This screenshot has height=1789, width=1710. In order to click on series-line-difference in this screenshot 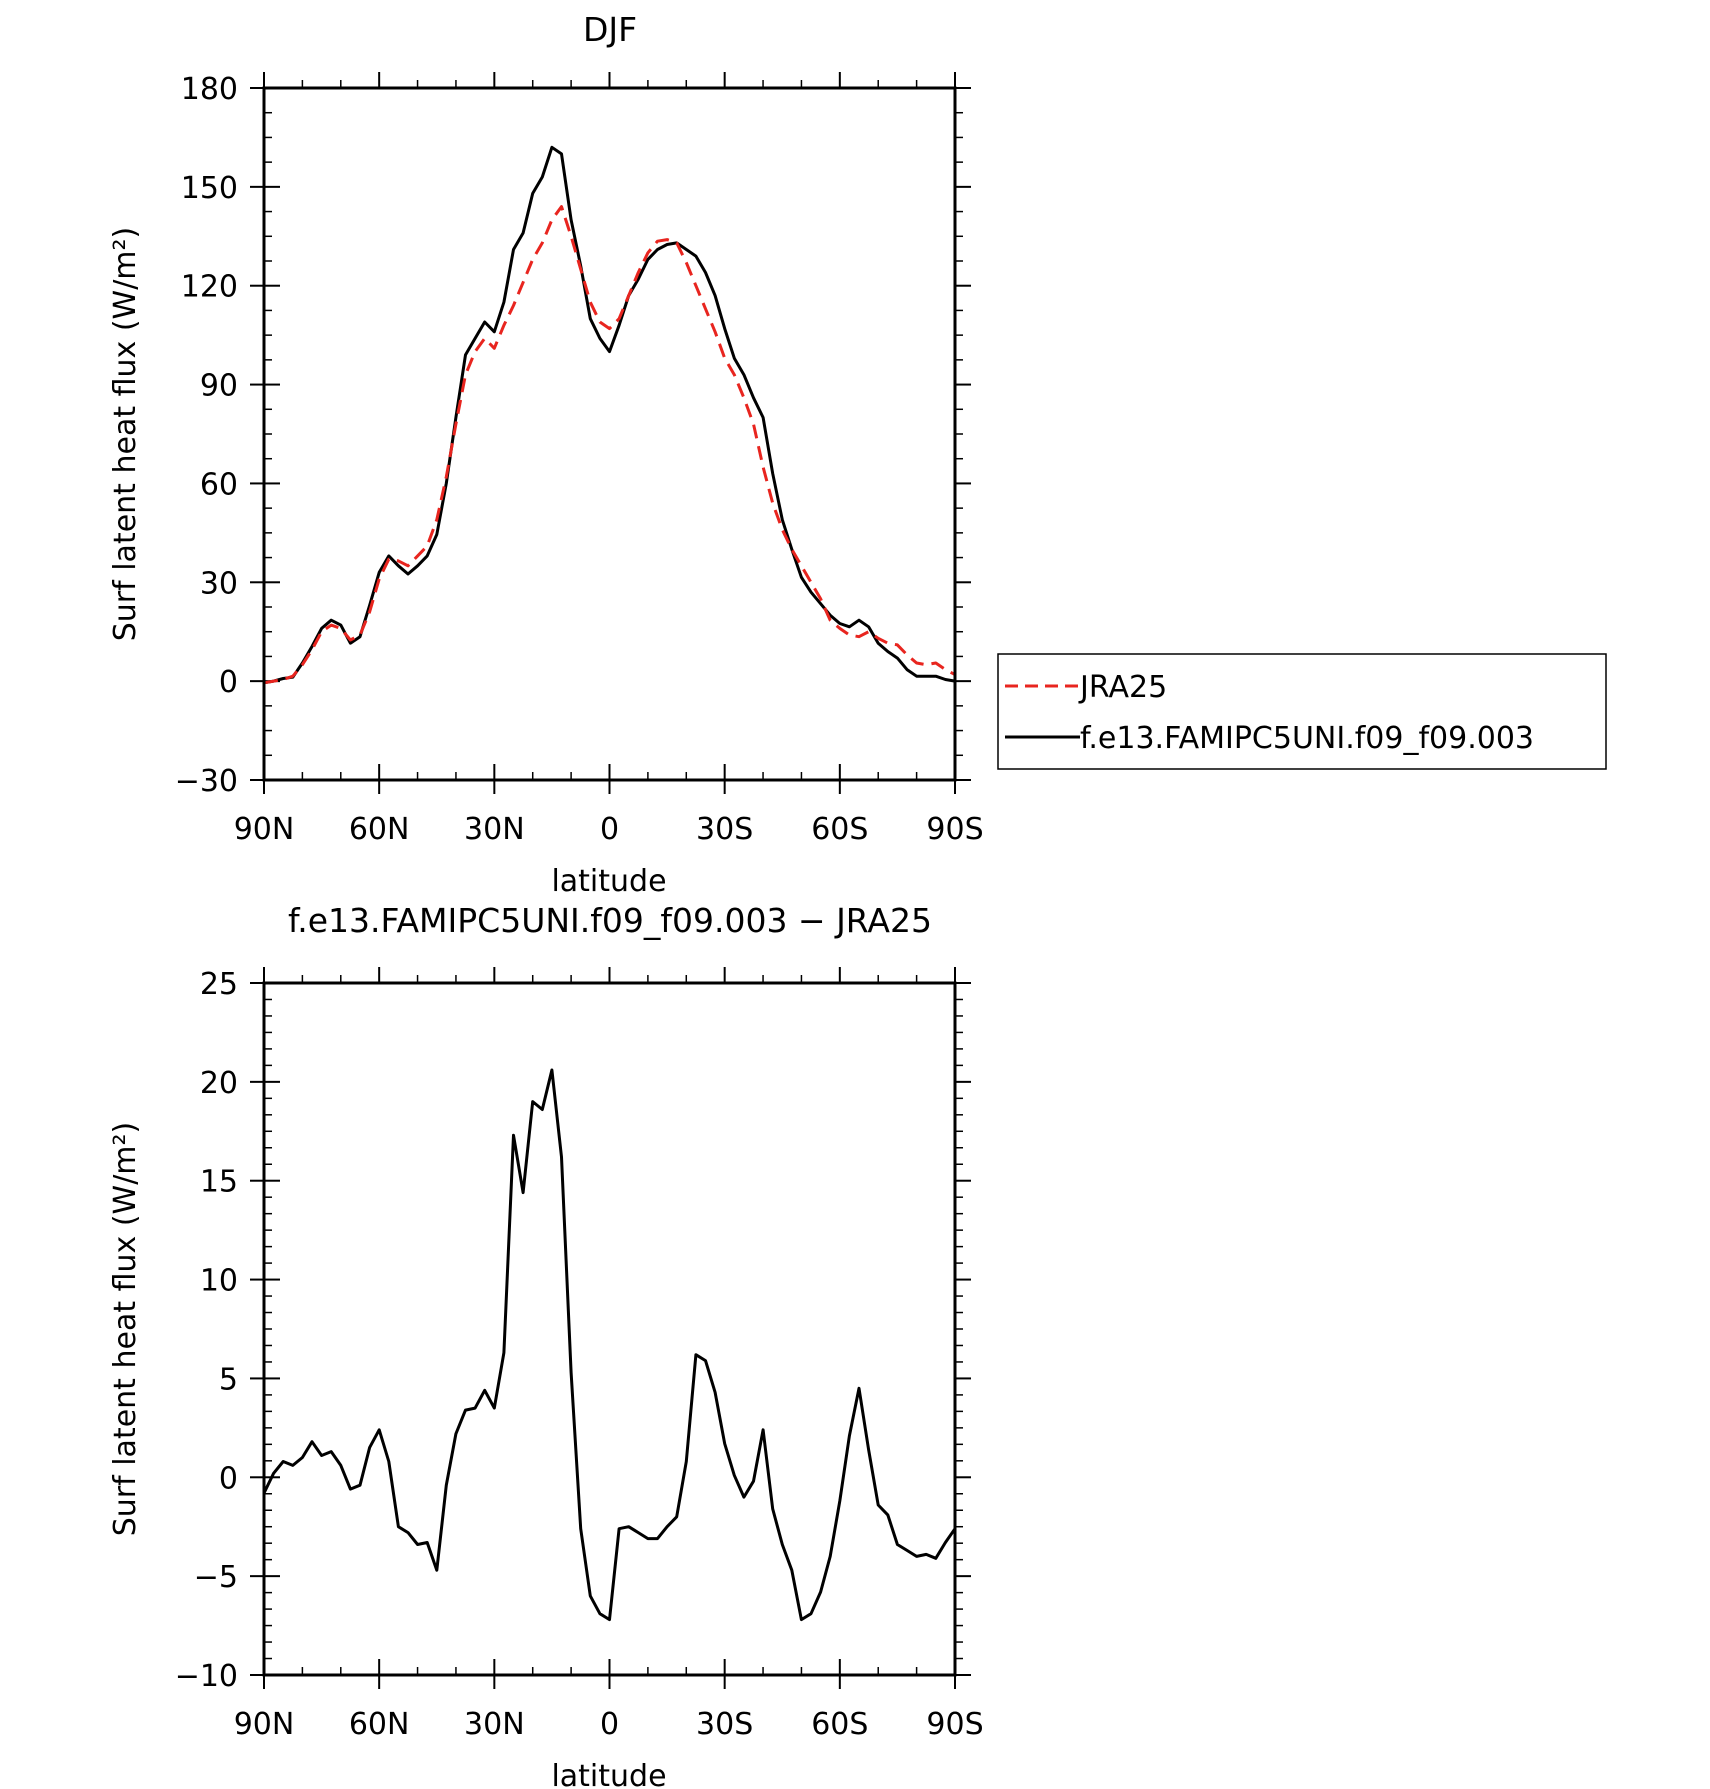, I will do `click(609, 1345)`.